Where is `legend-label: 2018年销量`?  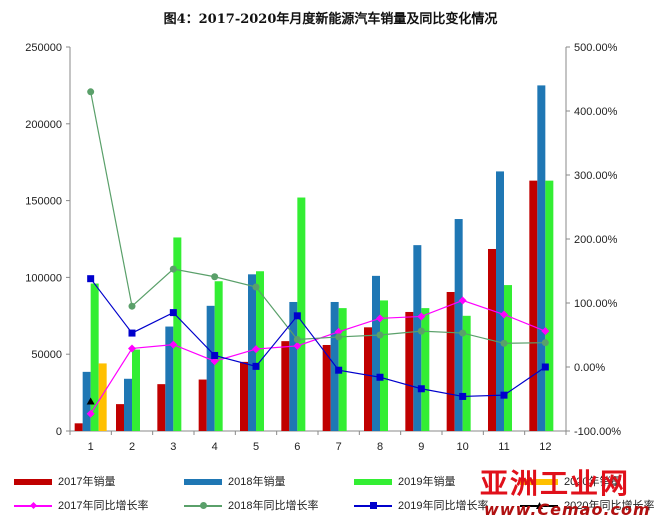 legend-label: 2018年销量 is located at coordinates (257, 482).